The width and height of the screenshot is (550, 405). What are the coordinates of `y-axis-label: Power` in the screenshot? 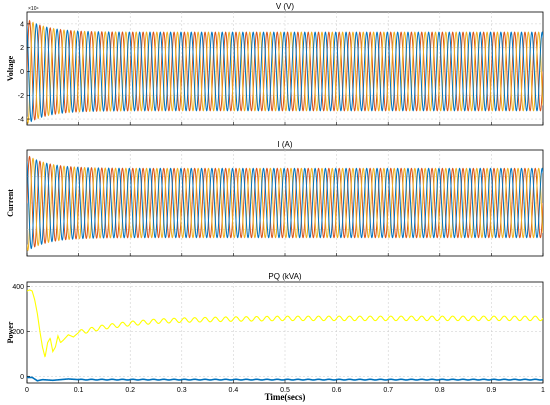 It's located at (10, 332).